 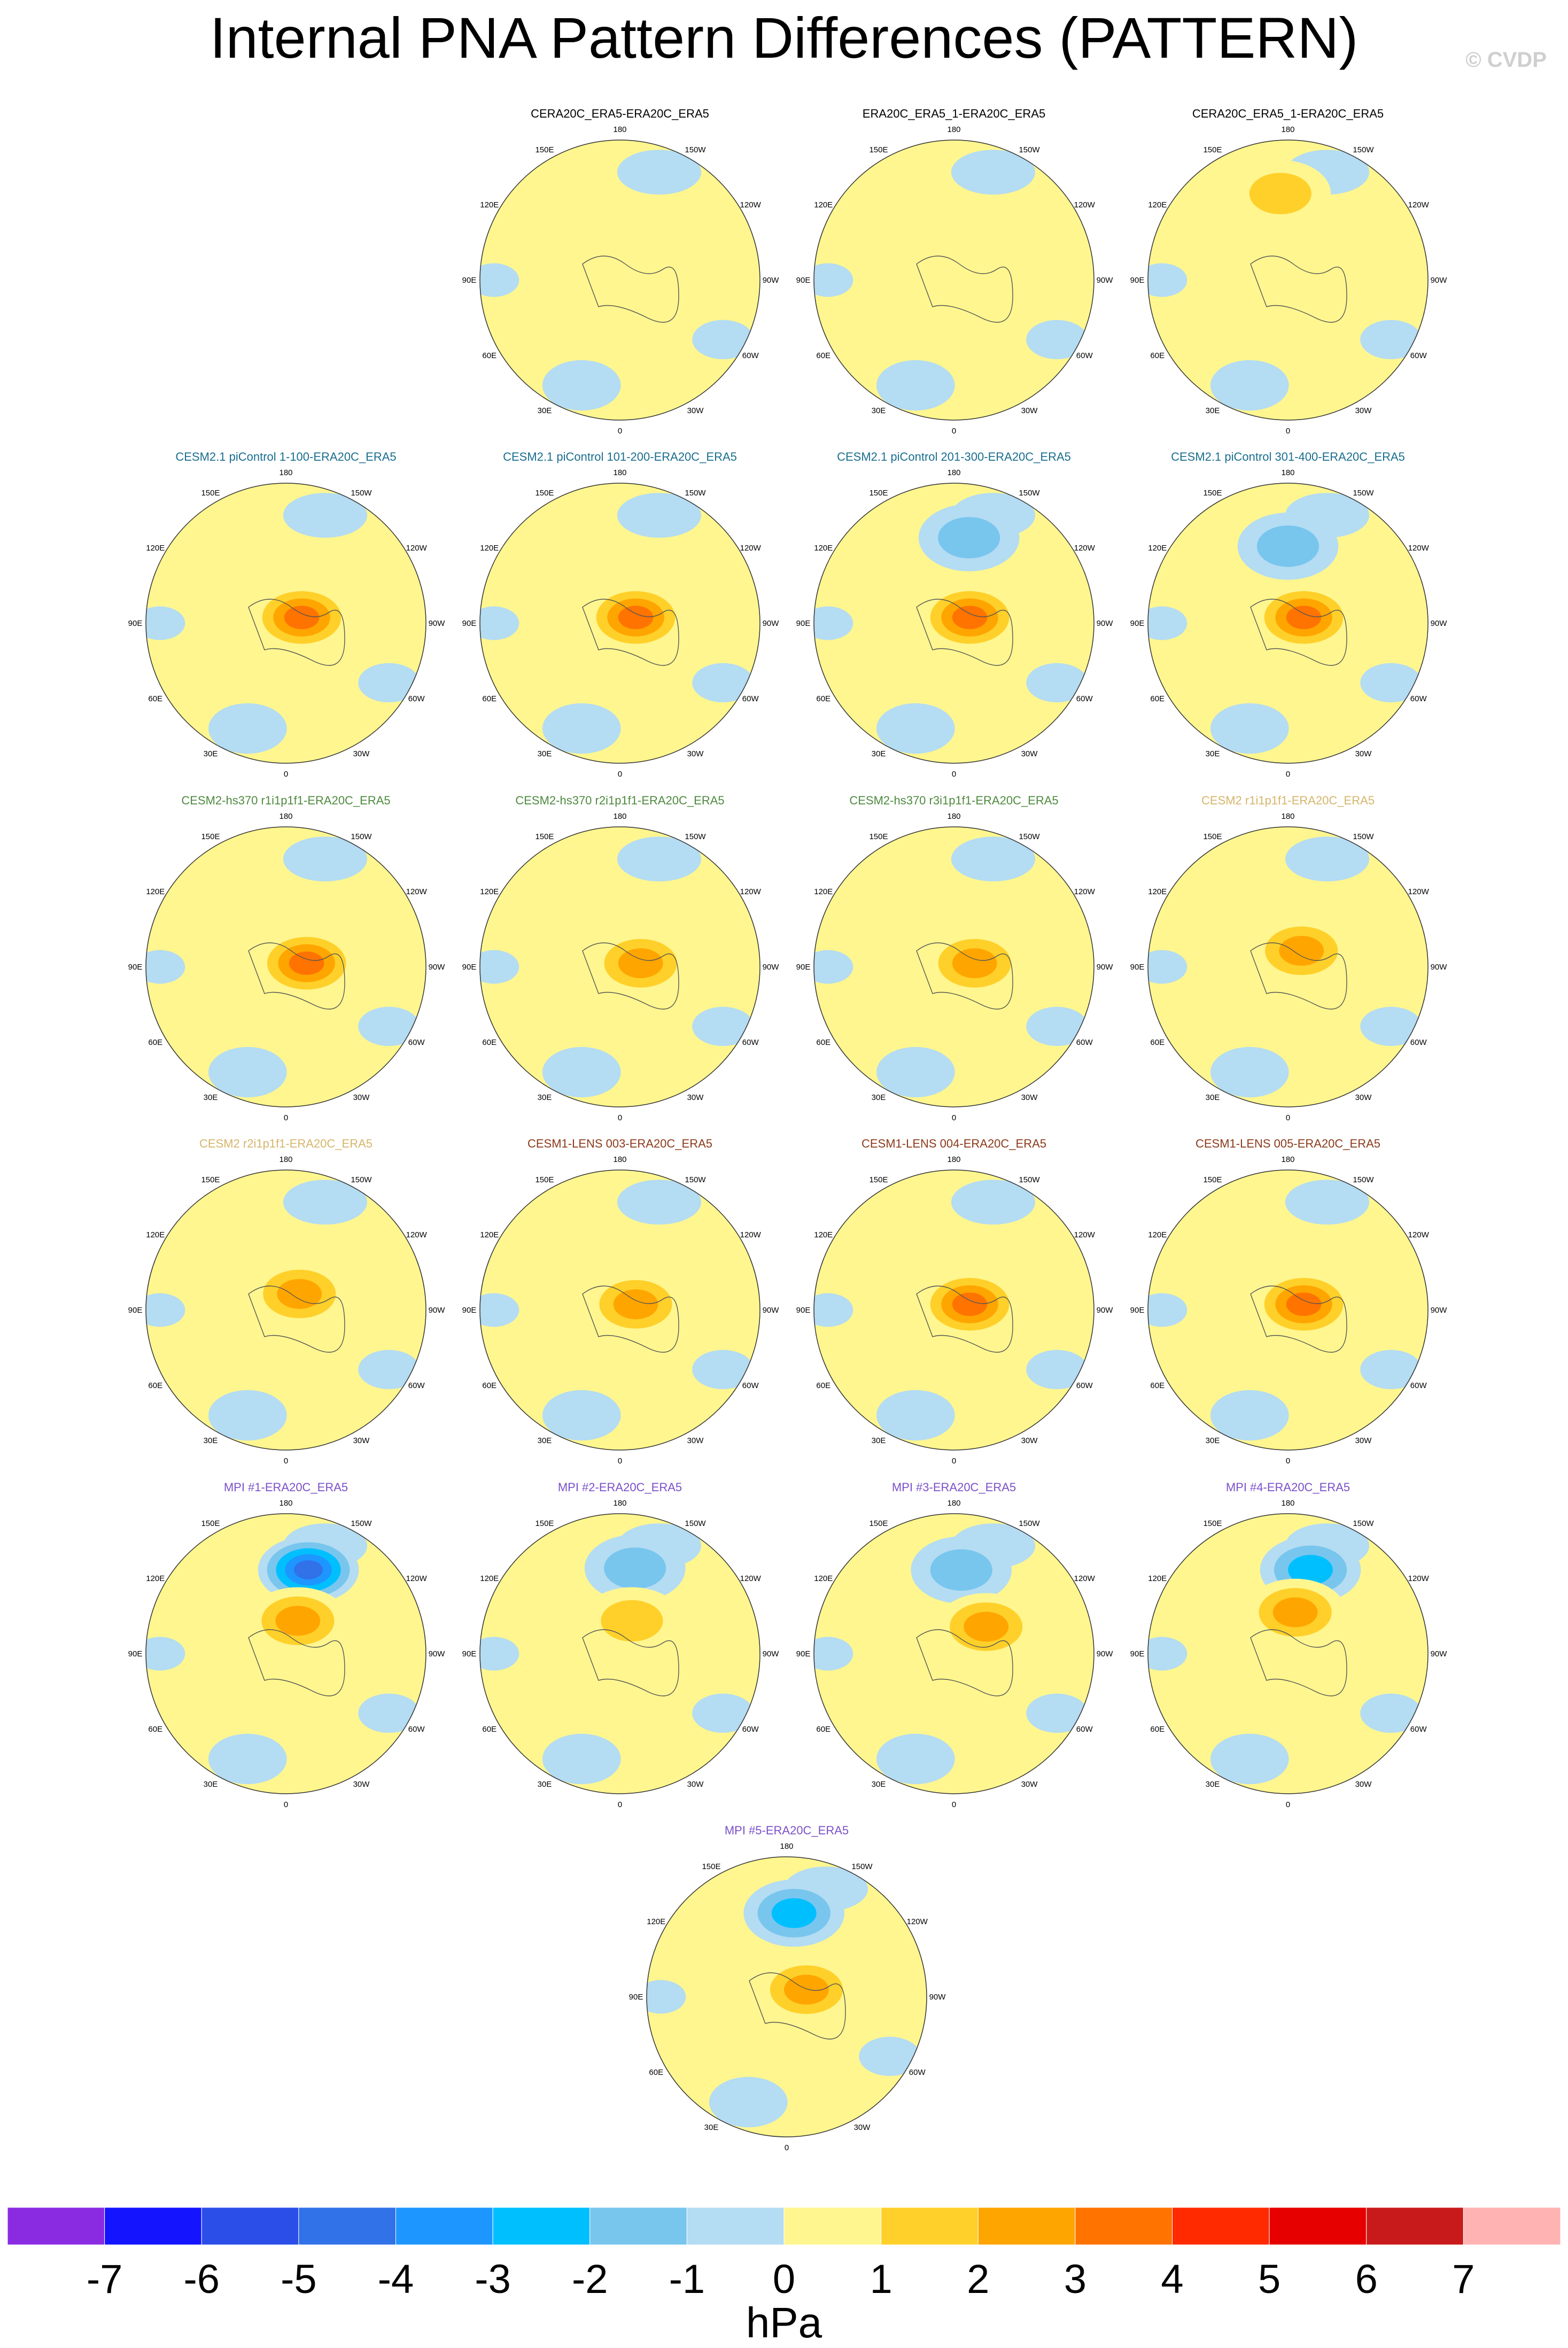 I want to click on panel-title: MPI #2-ERA20C_ERA5, so click(x=619, y=1487).